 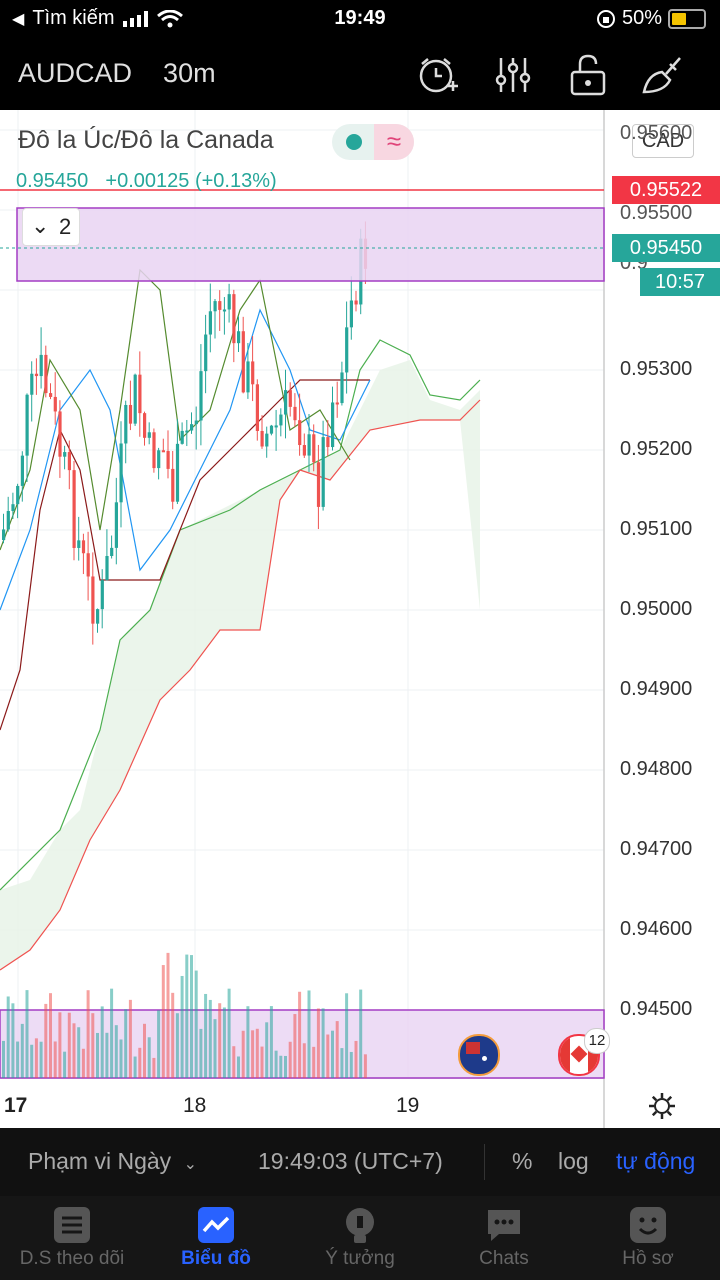 I want to click on price-label: 0.94700, so click(x=656, y=849).